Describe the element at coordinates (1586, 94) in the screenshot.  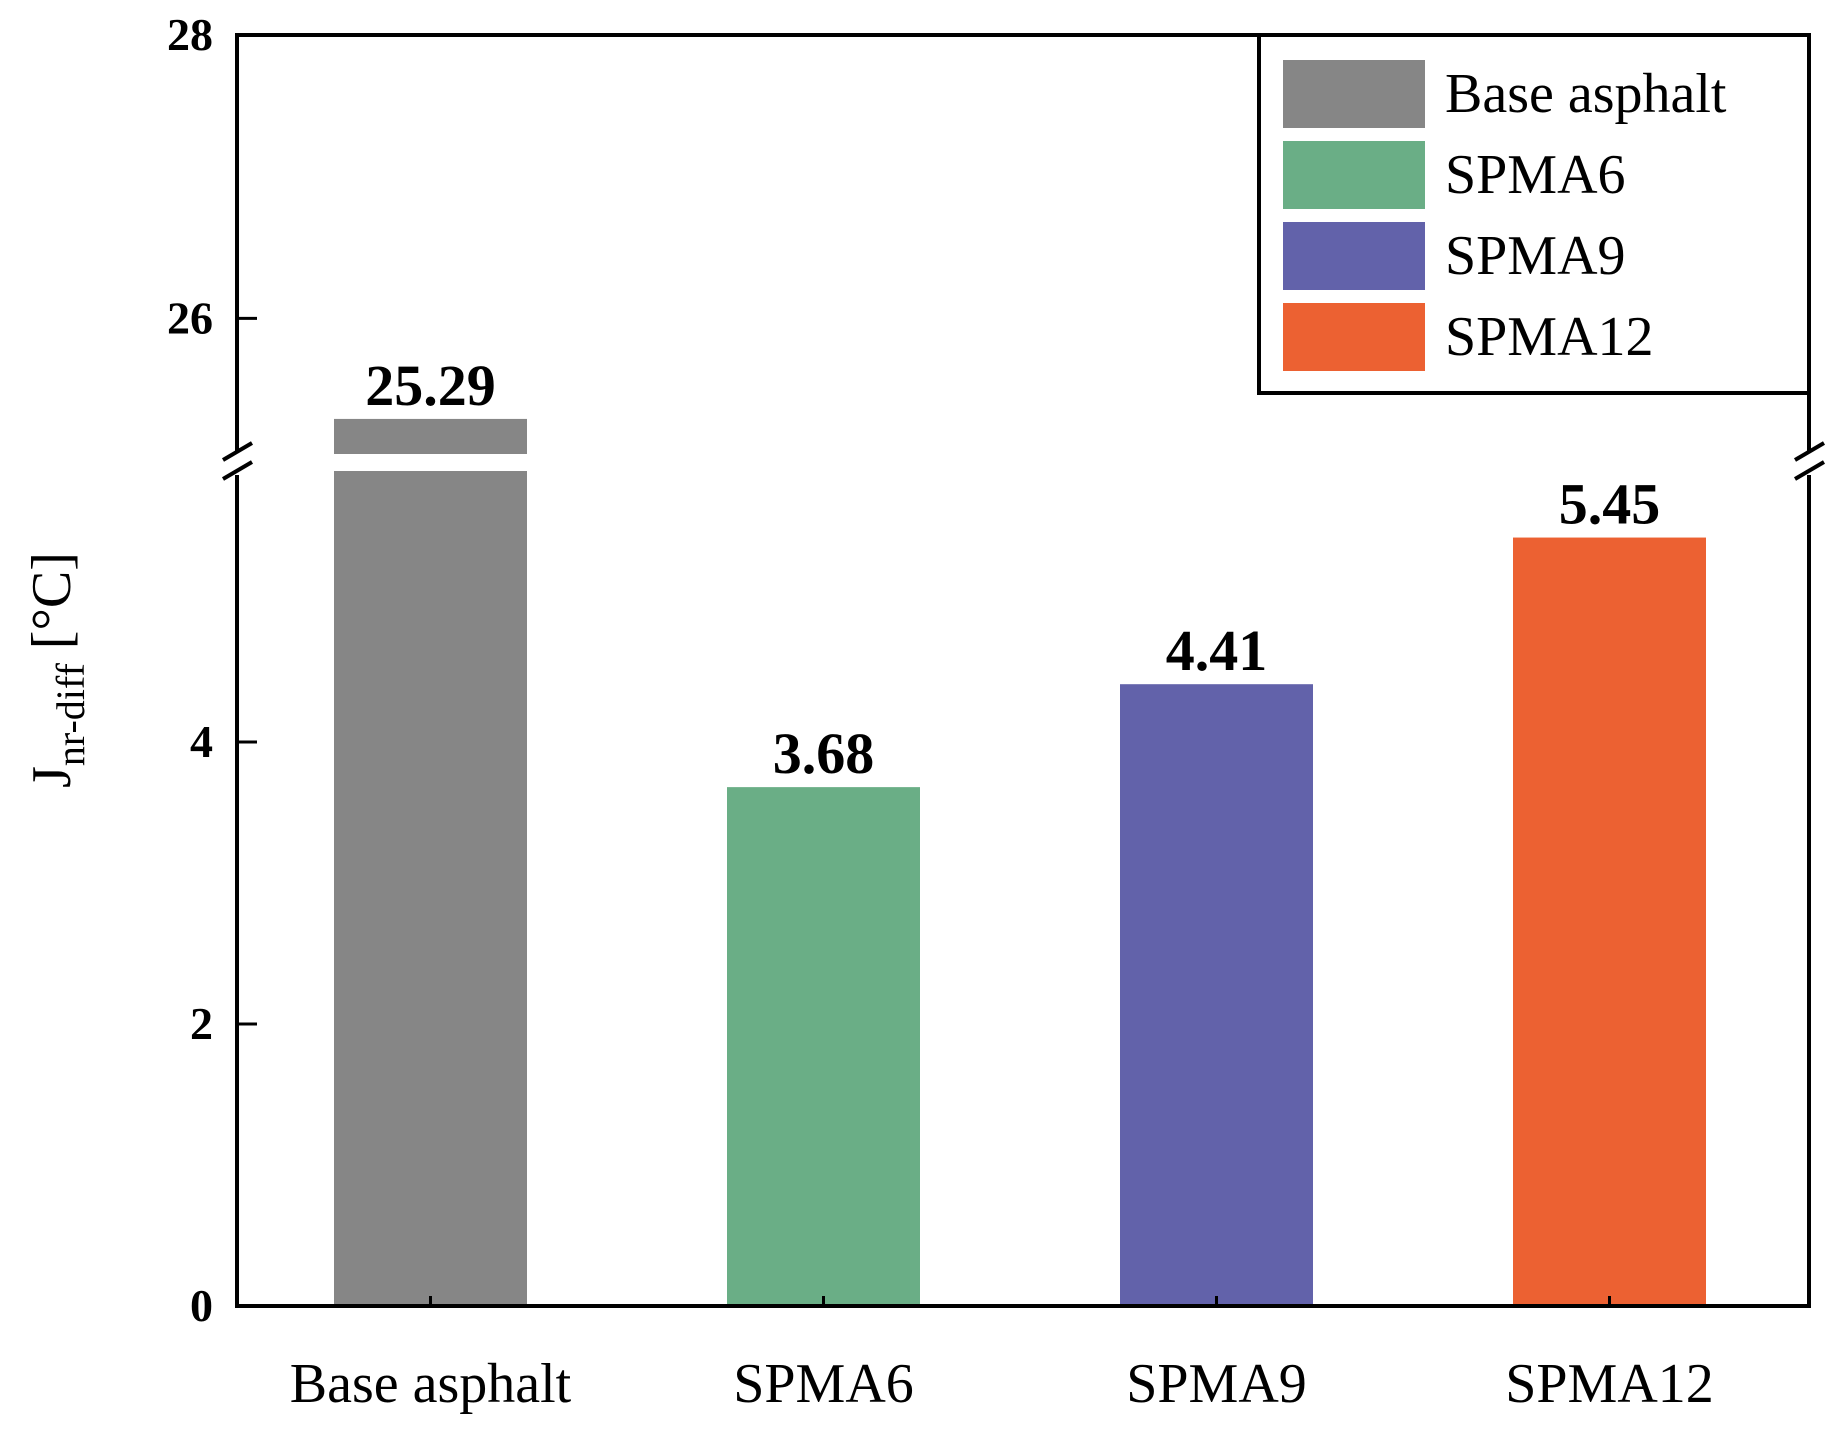
I see `legend-label-0: Base asphalt` at that location.